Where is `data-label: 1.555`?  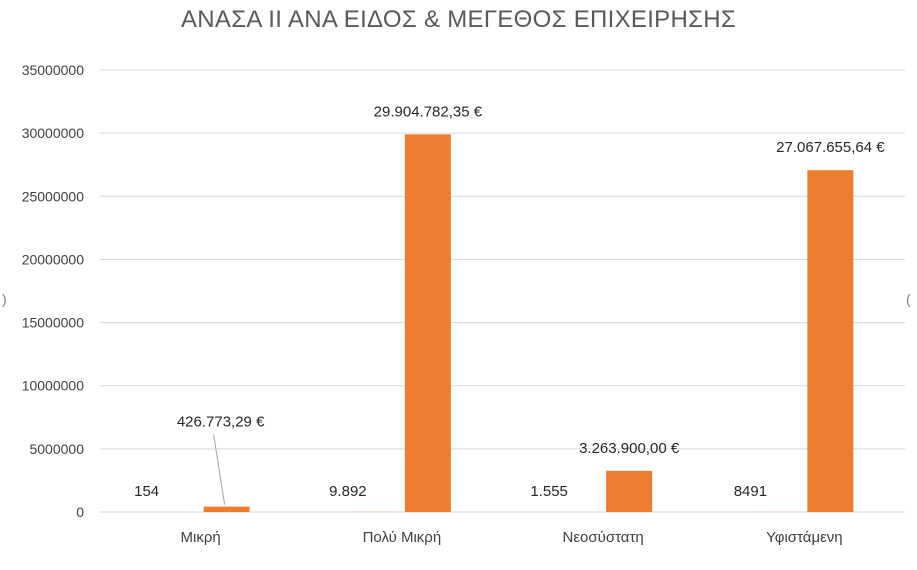 data-label: 1.555 is located at coordinates (549, 491).